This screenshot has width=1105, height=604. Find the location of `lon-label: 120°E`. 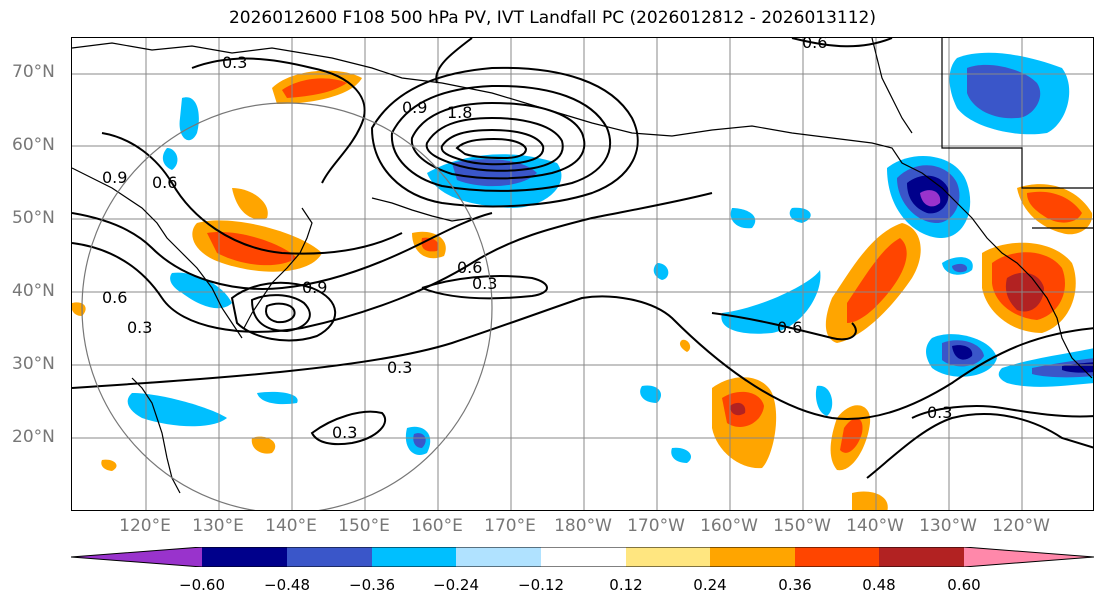

lon-label: 120°E is located at coordinates (145, 526).